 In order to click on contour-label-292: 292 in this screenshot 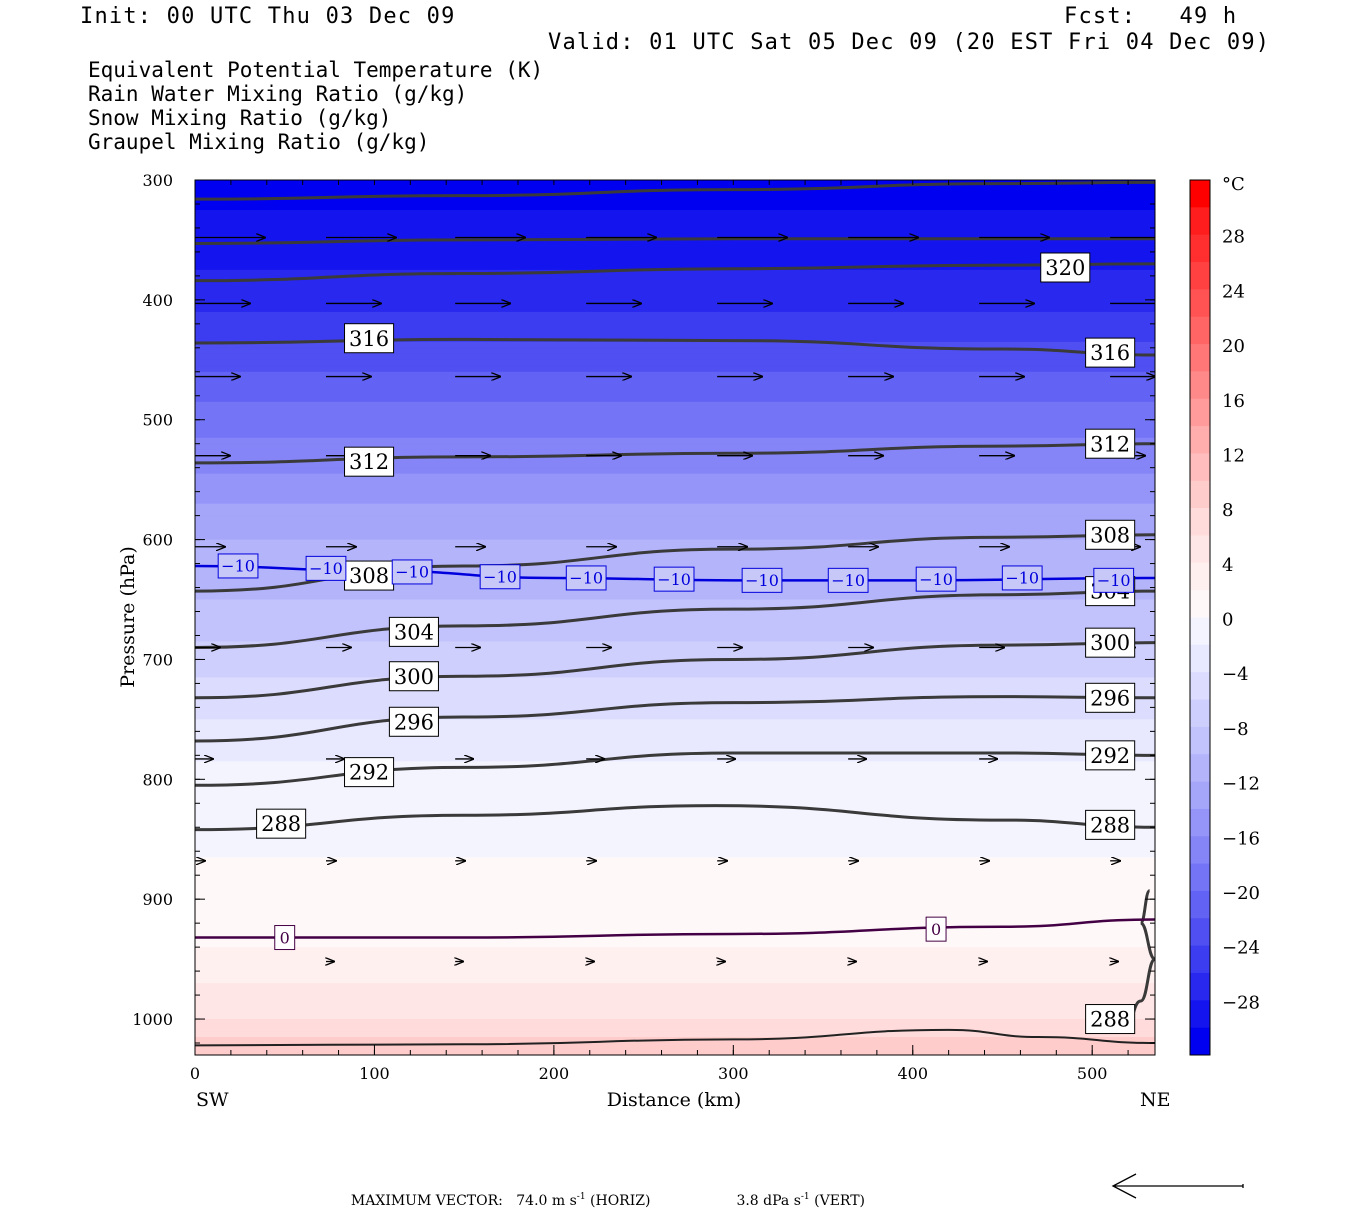, I will do `click(369, 773)`.